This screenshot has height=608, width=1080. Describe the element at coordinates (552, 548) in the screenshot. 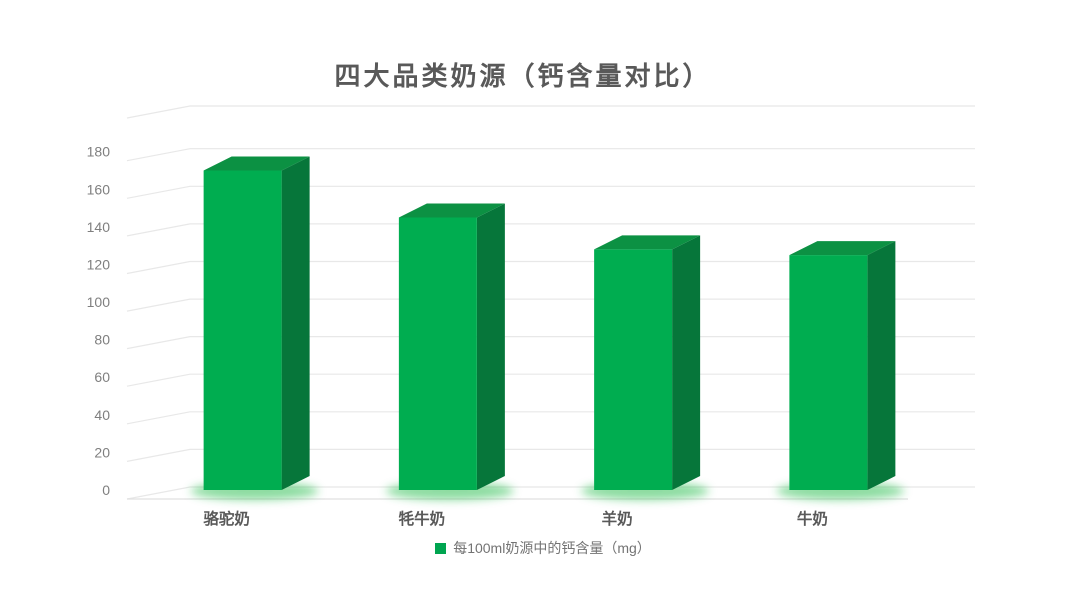

I see `legend-label: 每100ml奶源中的钙含量（mg）` at that location.